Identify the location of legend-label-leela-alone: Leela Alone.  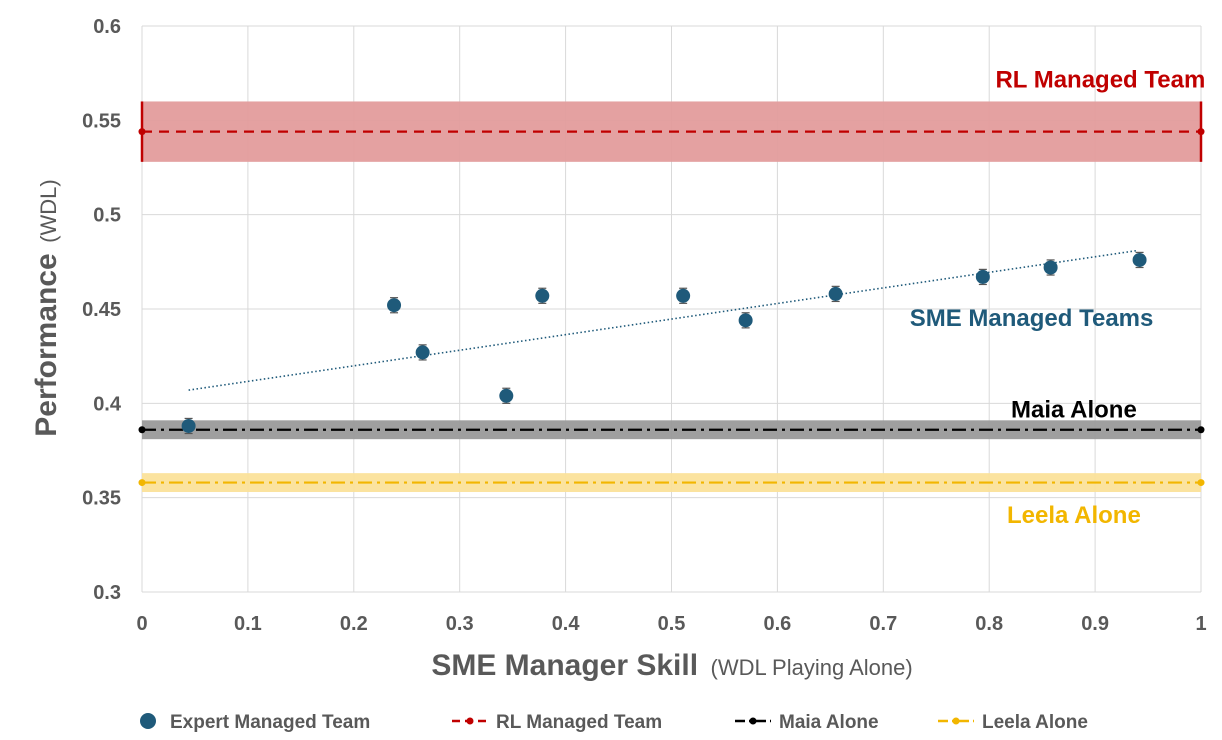
(1035, 722).